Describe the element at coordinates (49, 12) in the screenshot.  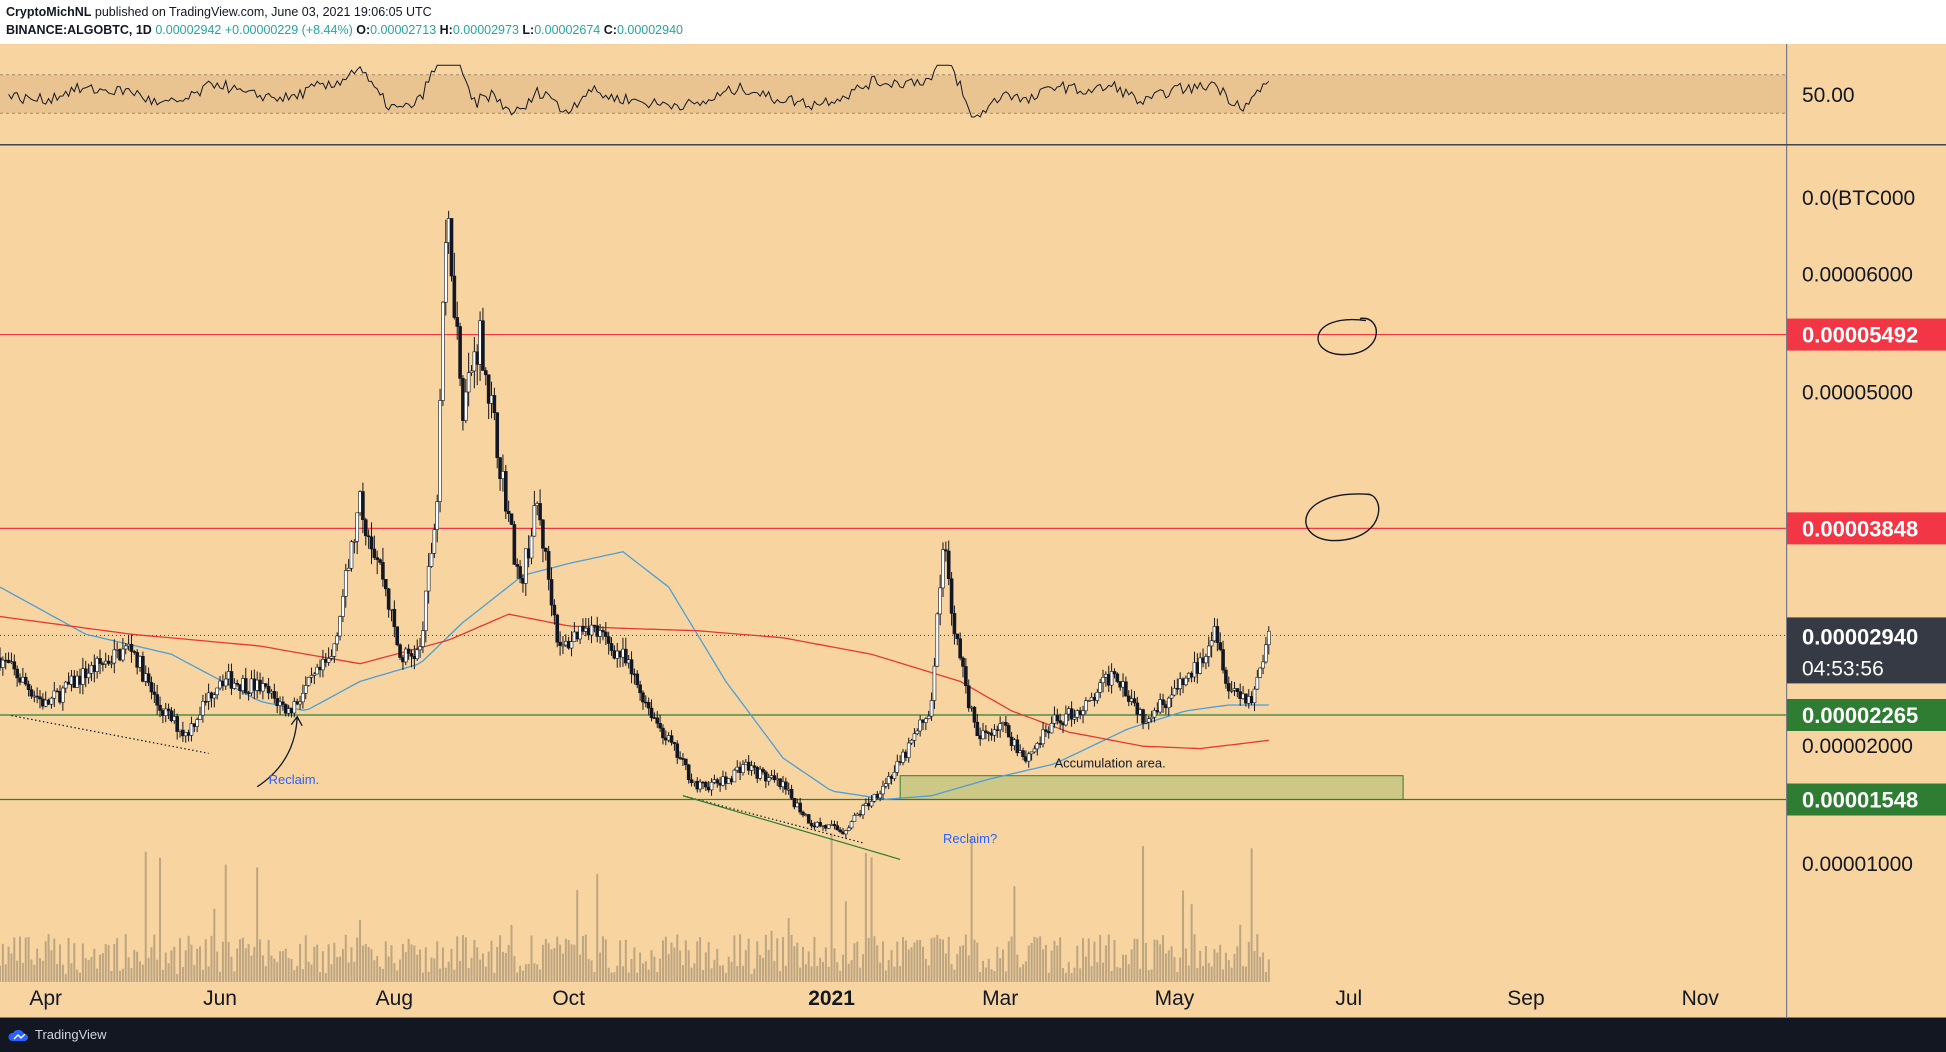
I see `publisher-name: CryptoMichNL` at that location.